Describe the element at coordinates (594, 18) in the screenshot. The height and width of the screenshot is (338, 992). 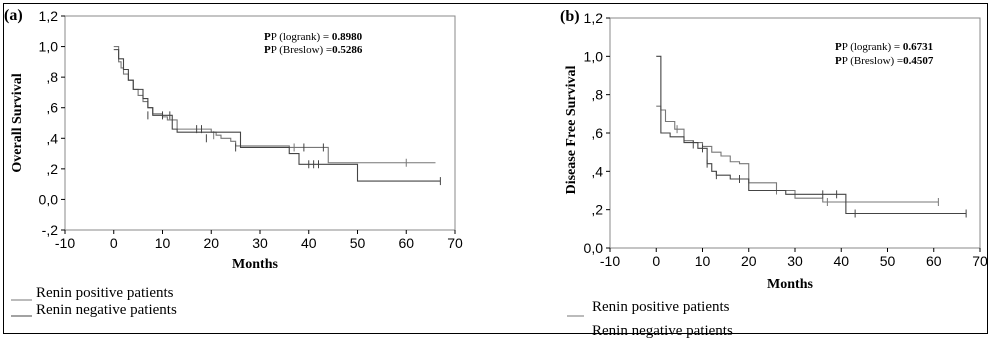
I see `panel-b-y-tick-label: 1,2` at that location.